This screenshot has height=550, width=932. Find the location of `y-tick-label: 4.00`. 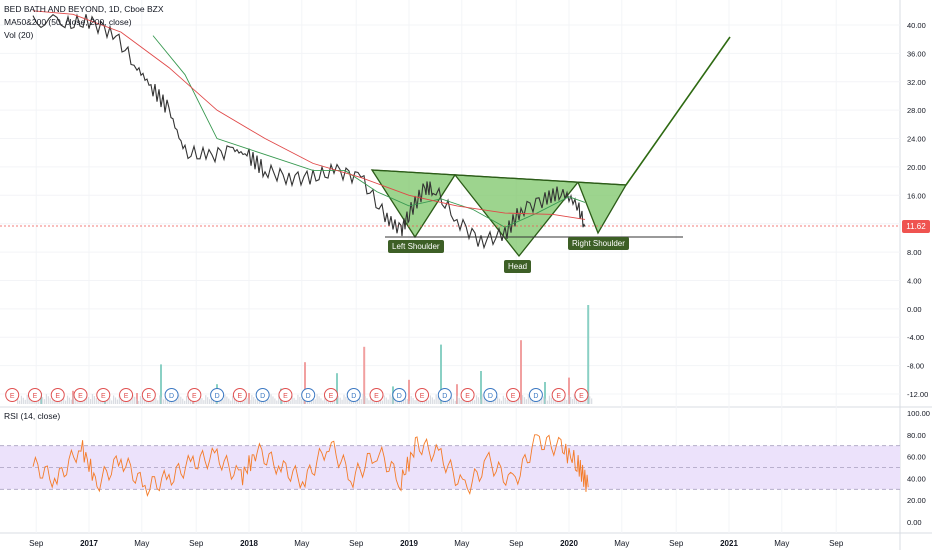

y-tick-label: 4.00 is located at coordinates (914, 280).